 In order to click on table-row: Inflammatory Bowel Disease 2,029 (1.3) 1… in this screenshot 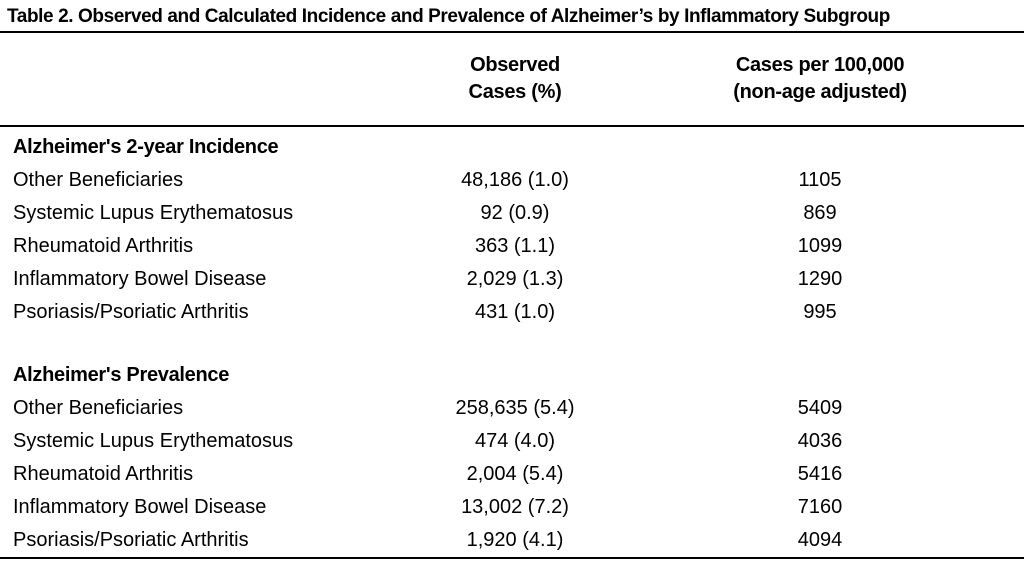, I will do `click(512, 279)`.